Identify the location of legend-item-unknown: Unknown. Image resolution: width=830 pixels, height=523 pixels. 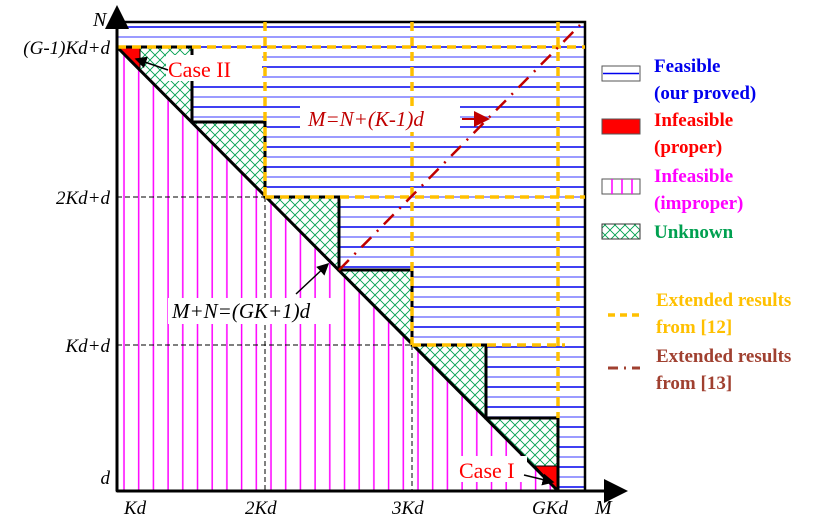
(667, 232).